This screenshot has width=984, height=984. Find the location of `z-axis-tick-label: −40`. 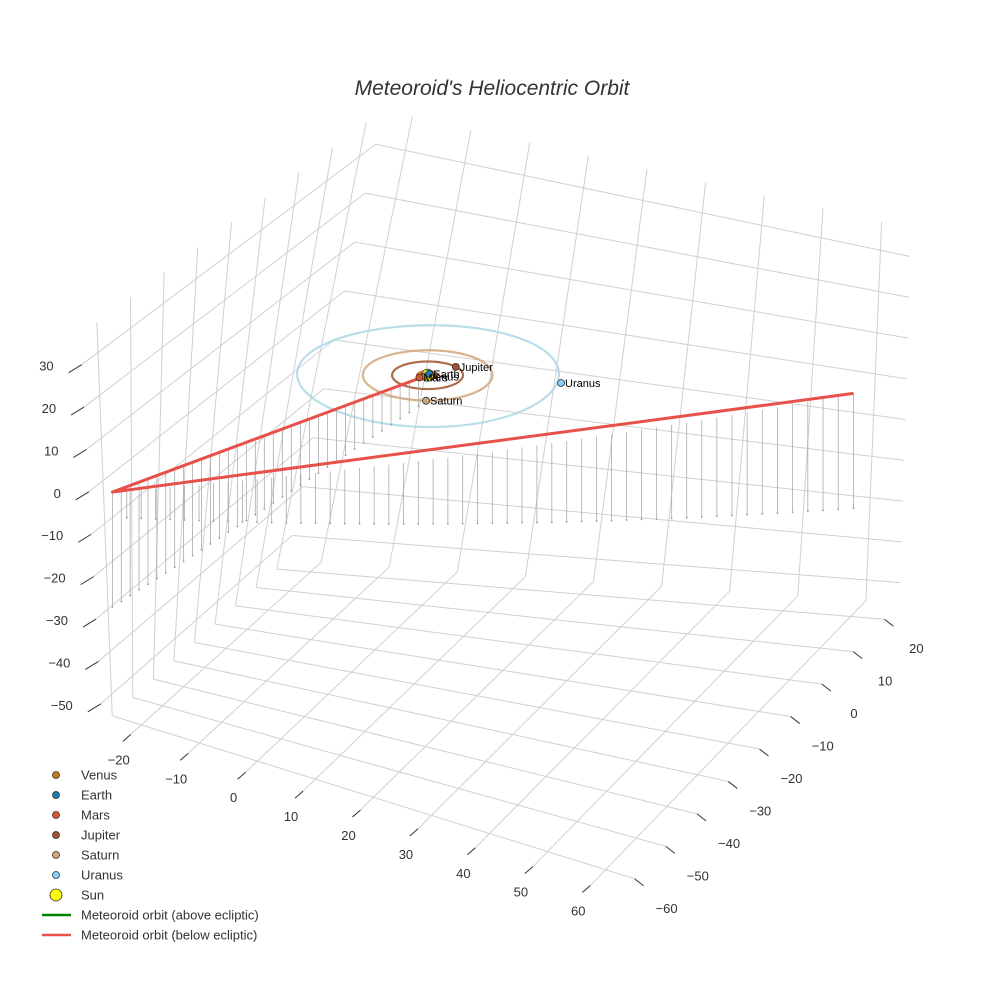

z-axis-tick-label: −40 is located at coordinates (59, 662).